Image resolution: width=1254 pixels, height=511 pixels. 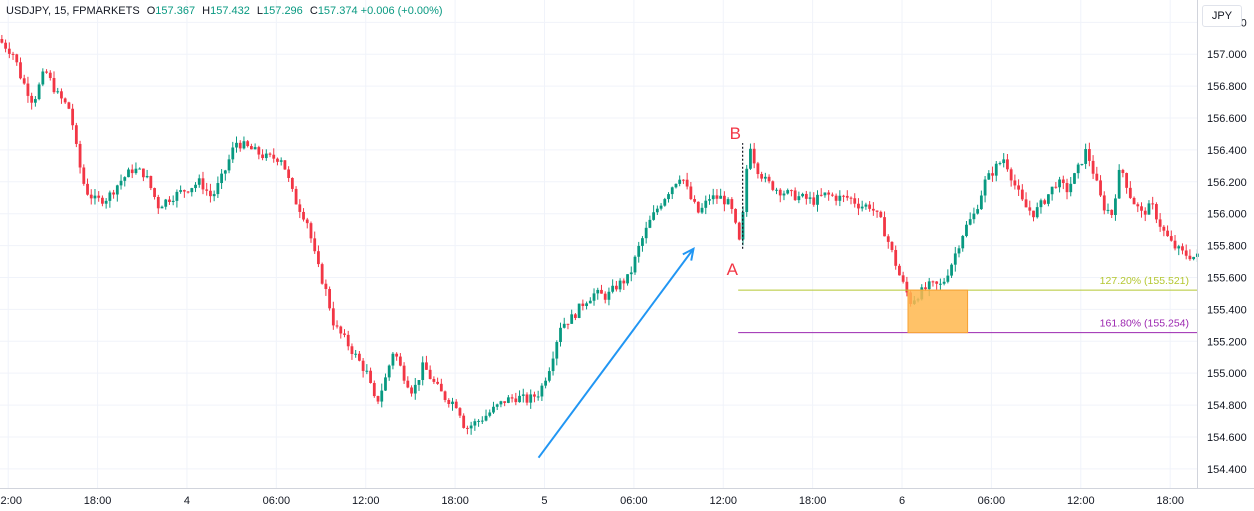 What do you see at coordinates (455, 501) in the screenshot?
I see `x-tick-label: 18:00` at bounding box center [455, 501].